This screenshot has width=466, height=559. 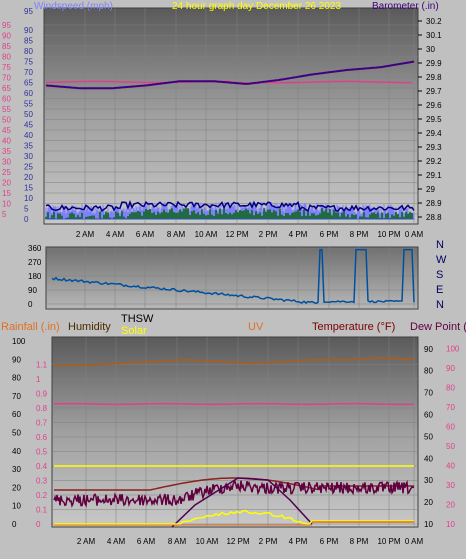 I want to click on temperature-tick-label: 20, so click(x=428, y=502).